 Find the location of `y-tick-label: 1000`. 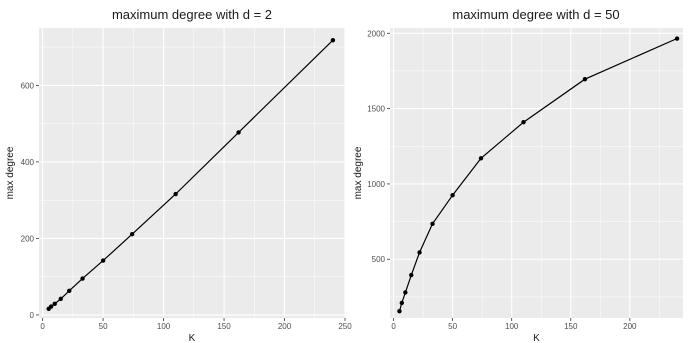

y-tick-label: 1000 is located at coordinates (376, 184).